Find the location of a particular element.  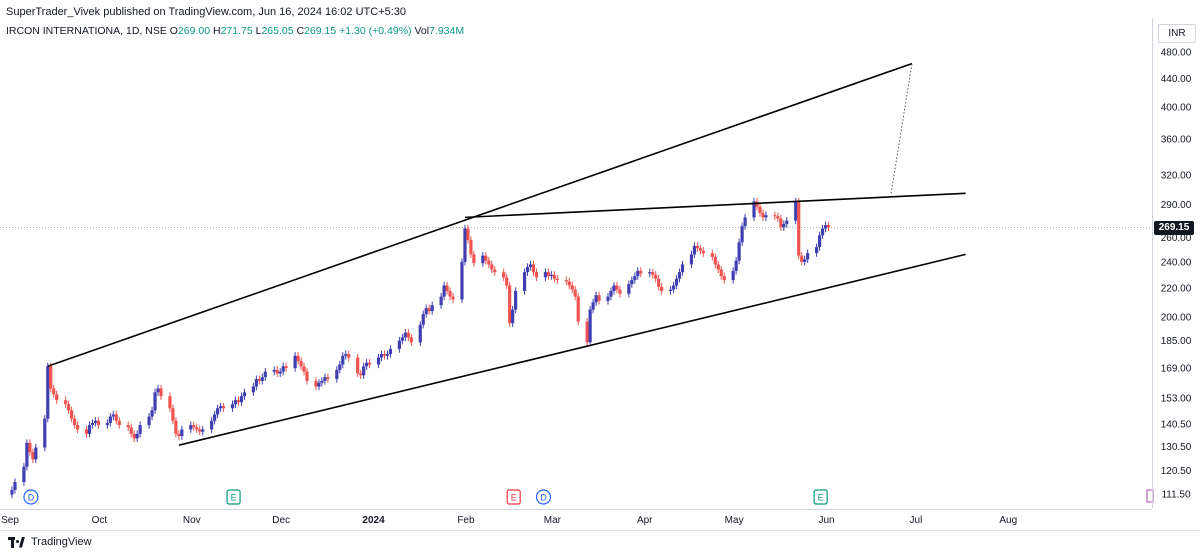

change-value: +1.30 (+0.49%) is located at coordinates (375, 31).